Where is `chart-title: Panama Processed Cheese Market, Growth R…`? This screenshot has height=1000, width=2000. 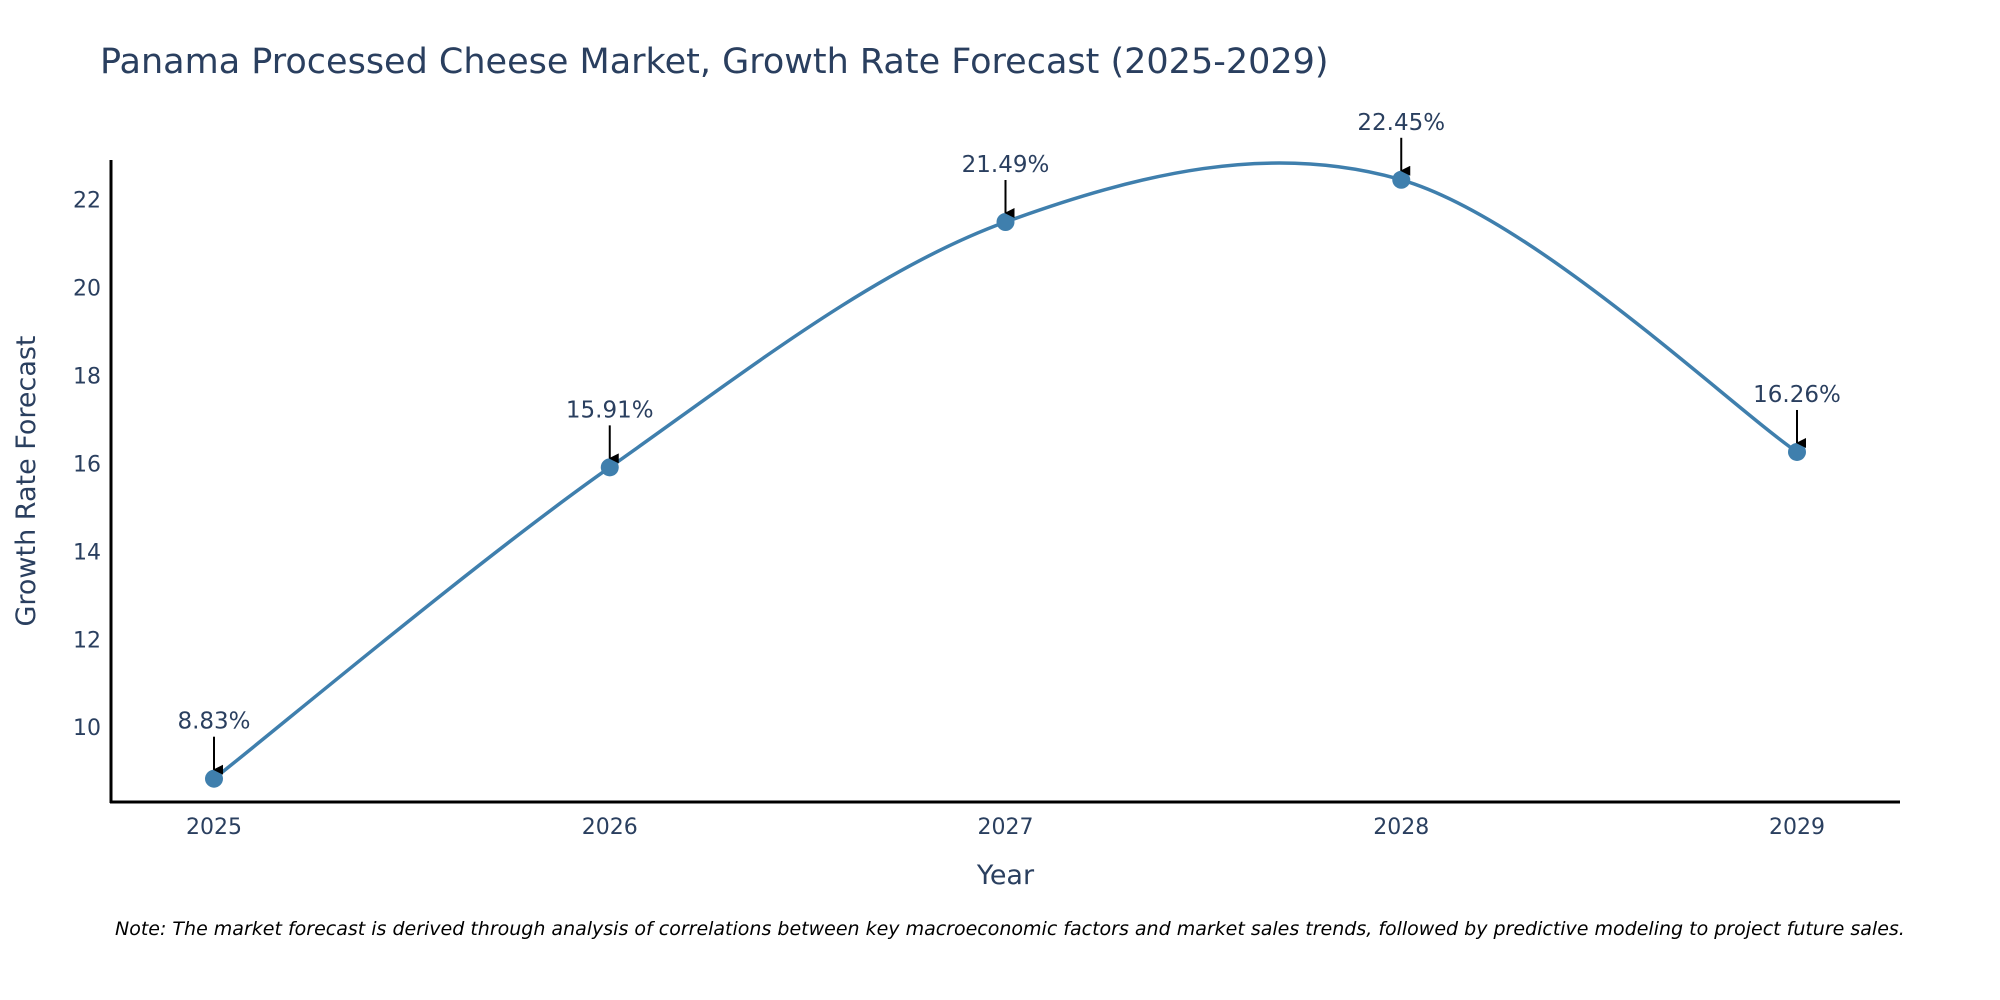
chart-title: Panama Processed Cheese Market, Growth R… is located at coordinates (714, 62).